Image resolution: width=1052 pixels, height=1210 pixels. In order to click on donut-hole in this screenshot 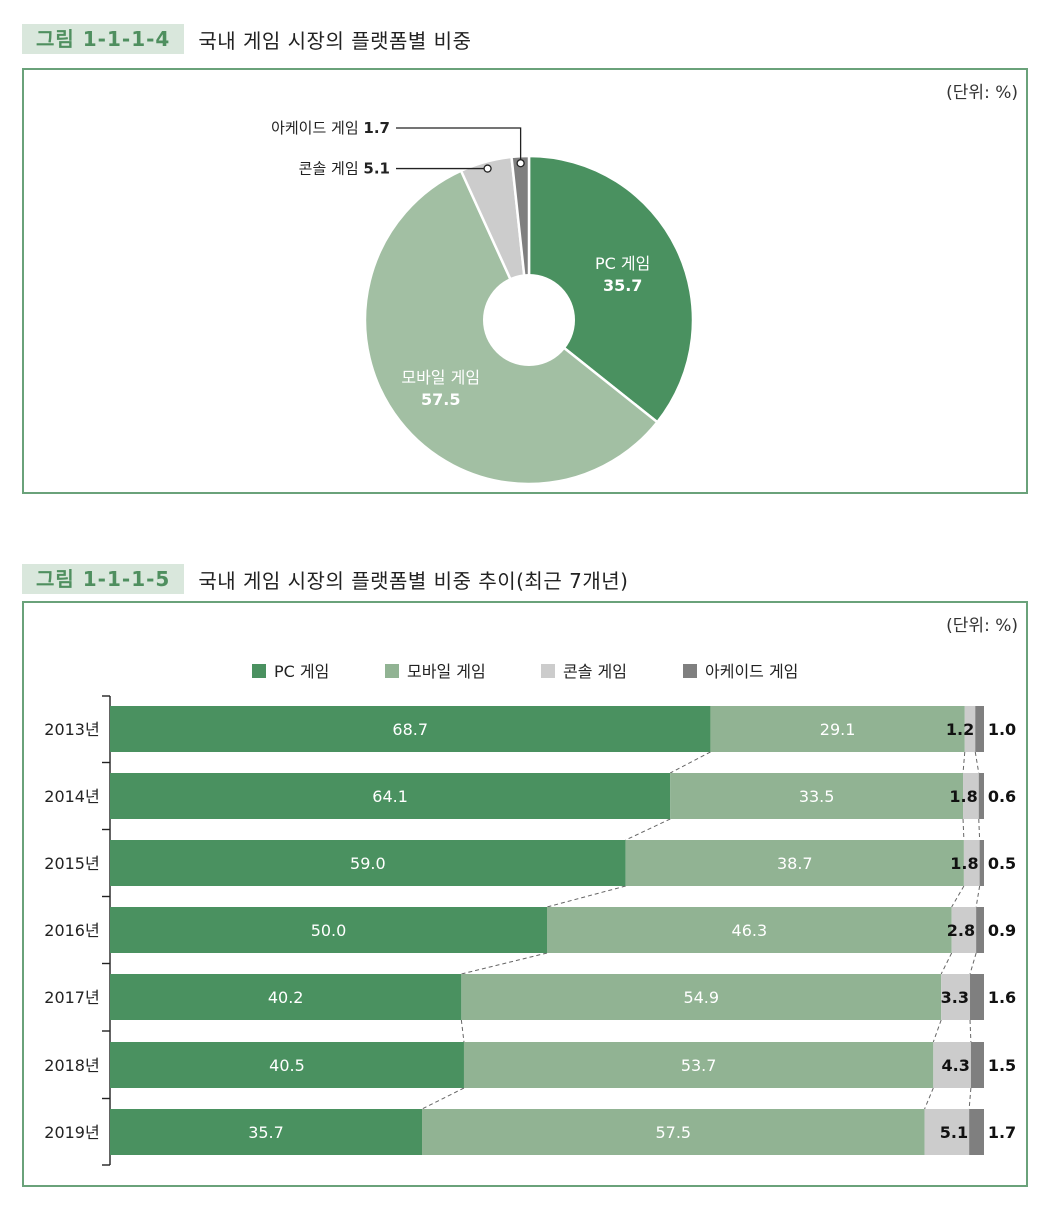, I will do `click(529, 320)`.